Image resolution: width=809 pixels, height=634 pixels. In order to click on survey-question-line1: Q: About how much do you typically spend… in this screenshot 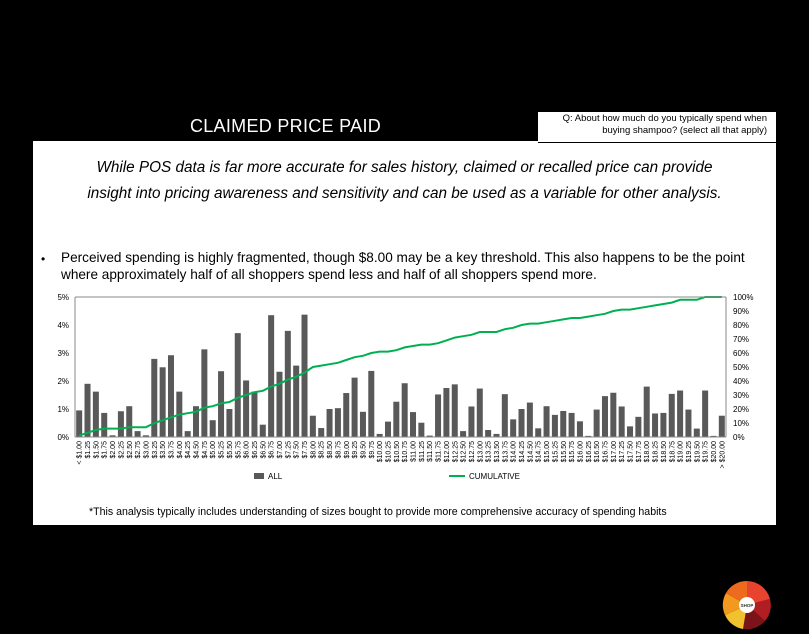, I will do `click(664, 118)`.